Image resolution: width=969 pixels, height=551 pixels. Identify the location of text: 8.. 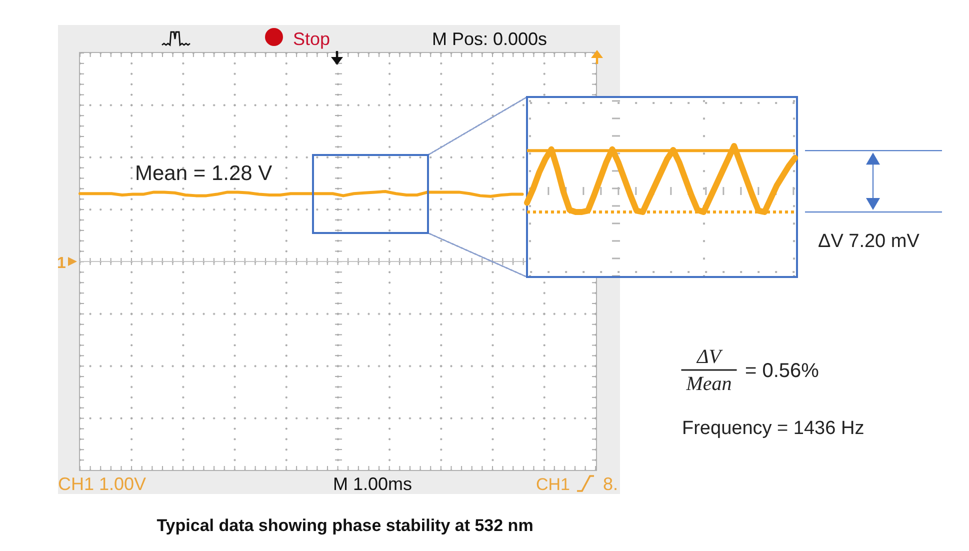
(610, 484).